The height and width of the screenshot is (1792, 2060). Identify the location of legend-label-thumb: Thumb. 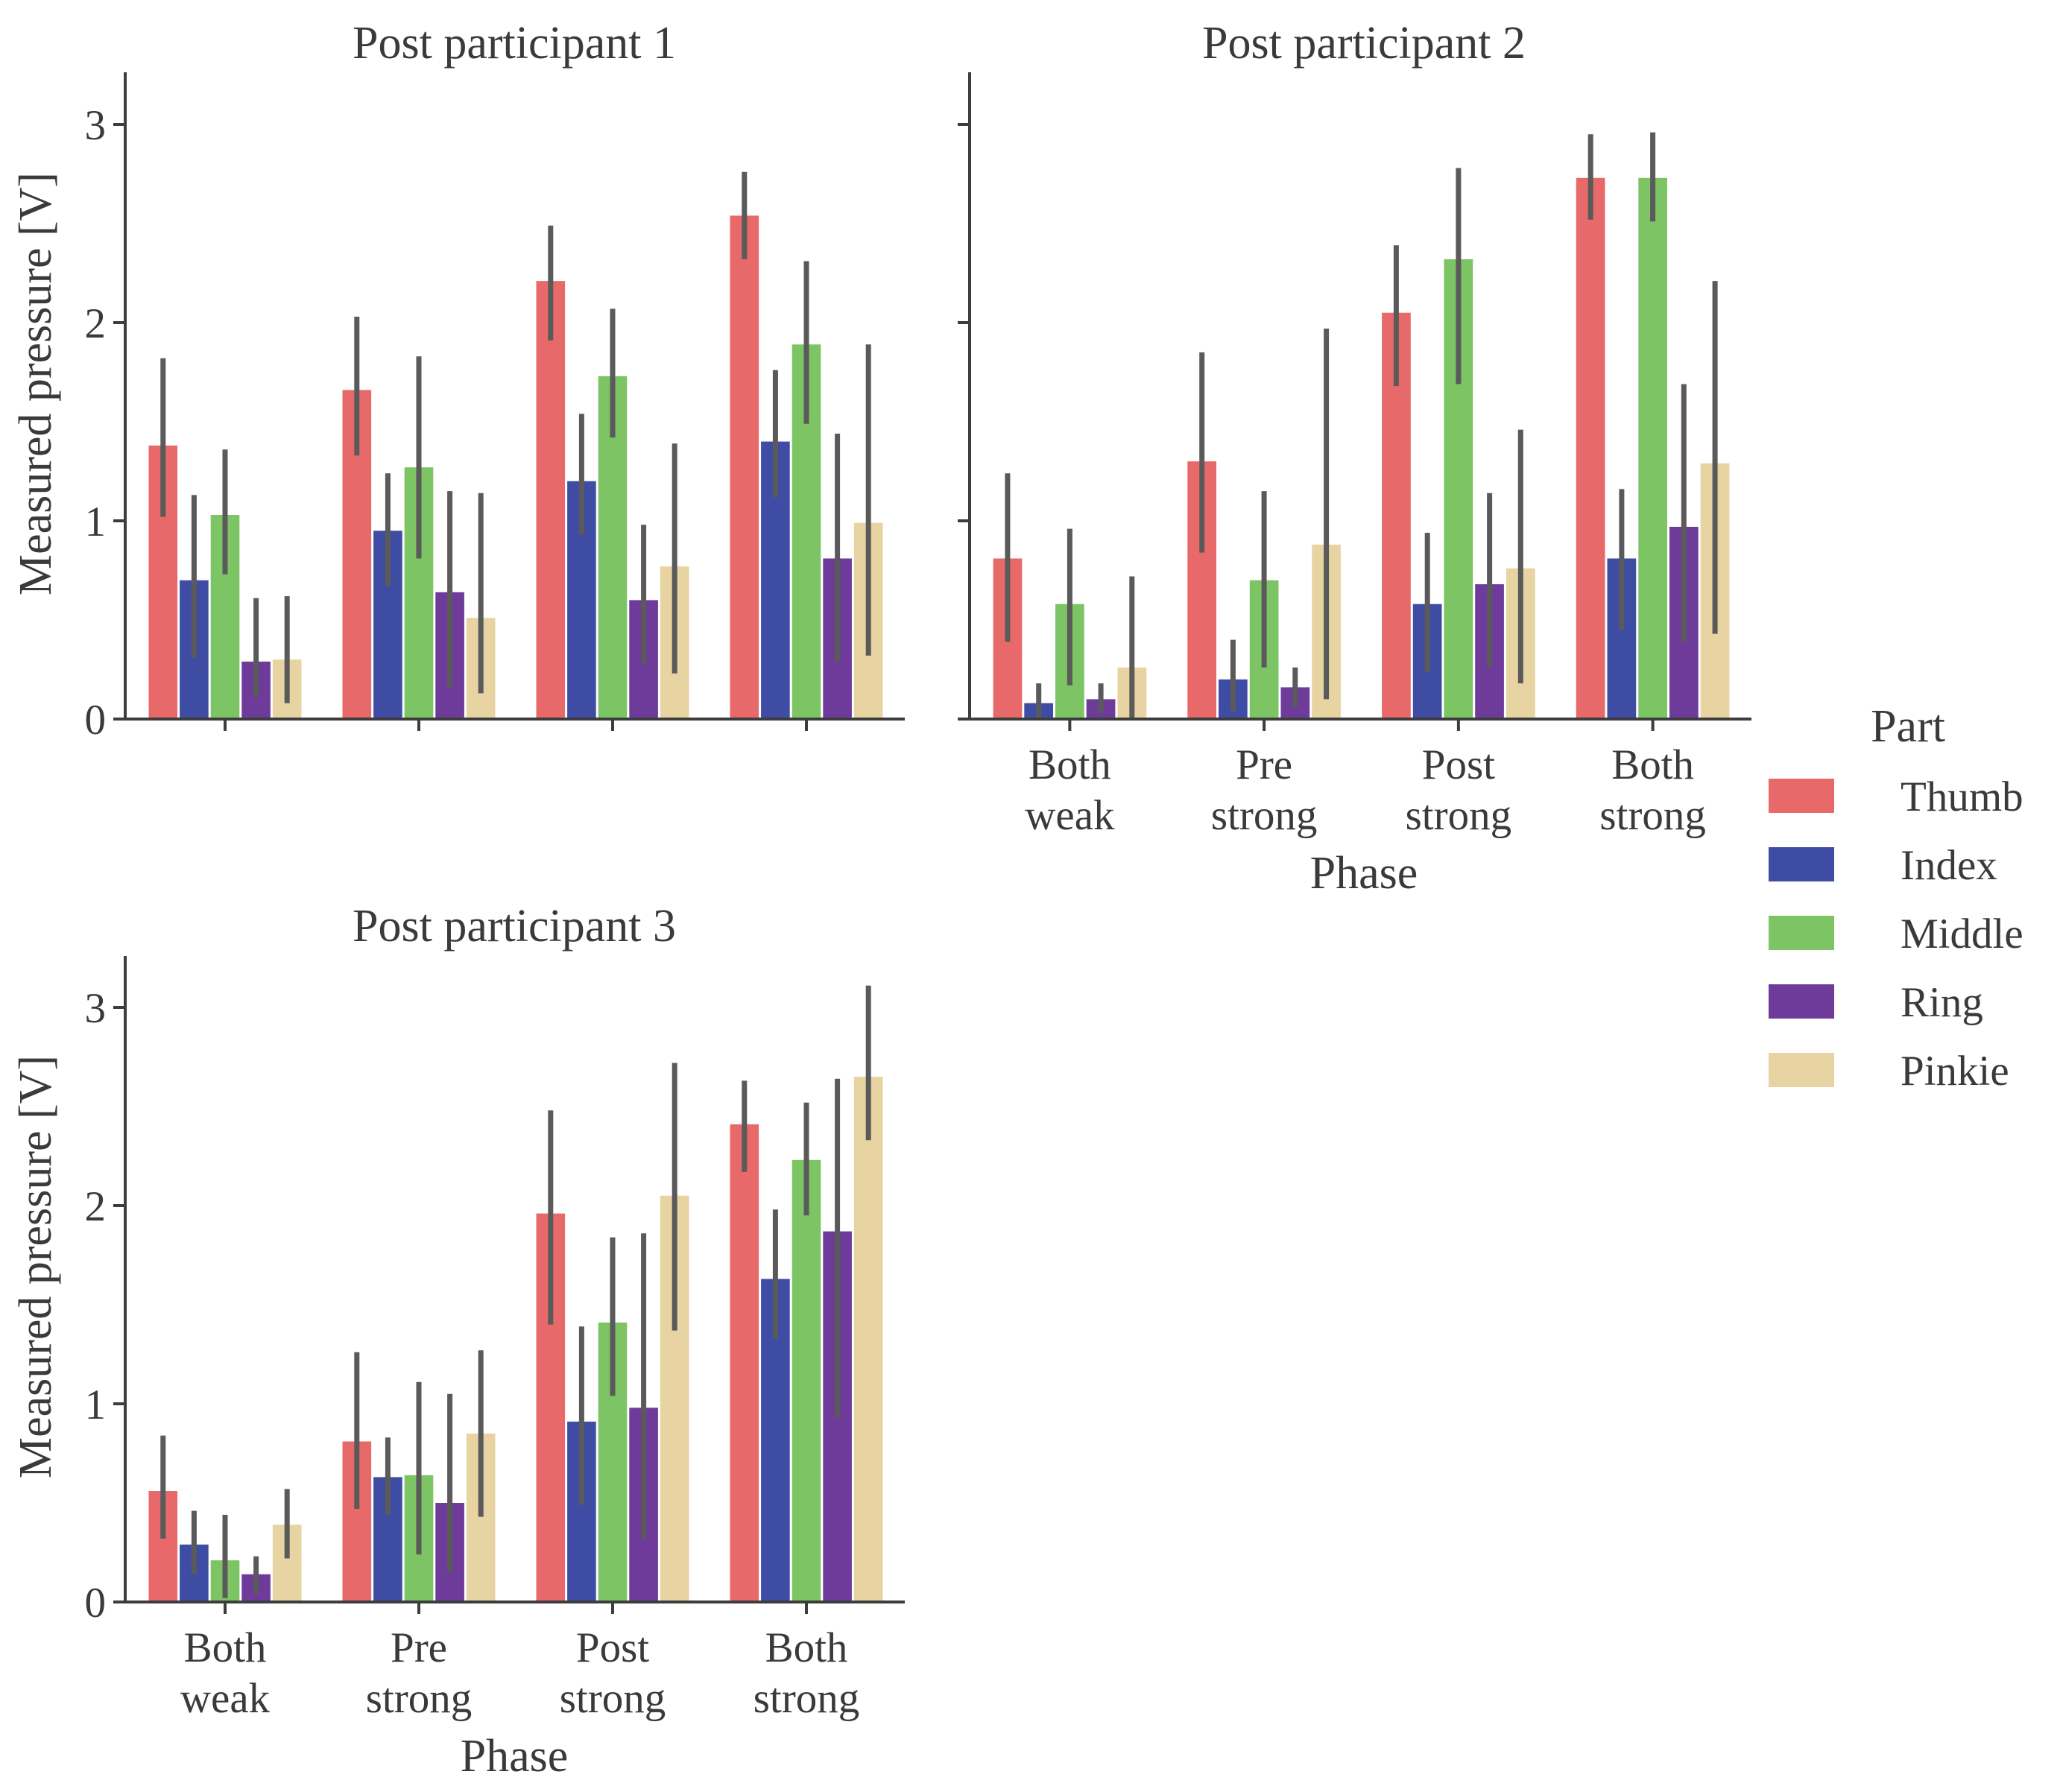
(1962, 796).